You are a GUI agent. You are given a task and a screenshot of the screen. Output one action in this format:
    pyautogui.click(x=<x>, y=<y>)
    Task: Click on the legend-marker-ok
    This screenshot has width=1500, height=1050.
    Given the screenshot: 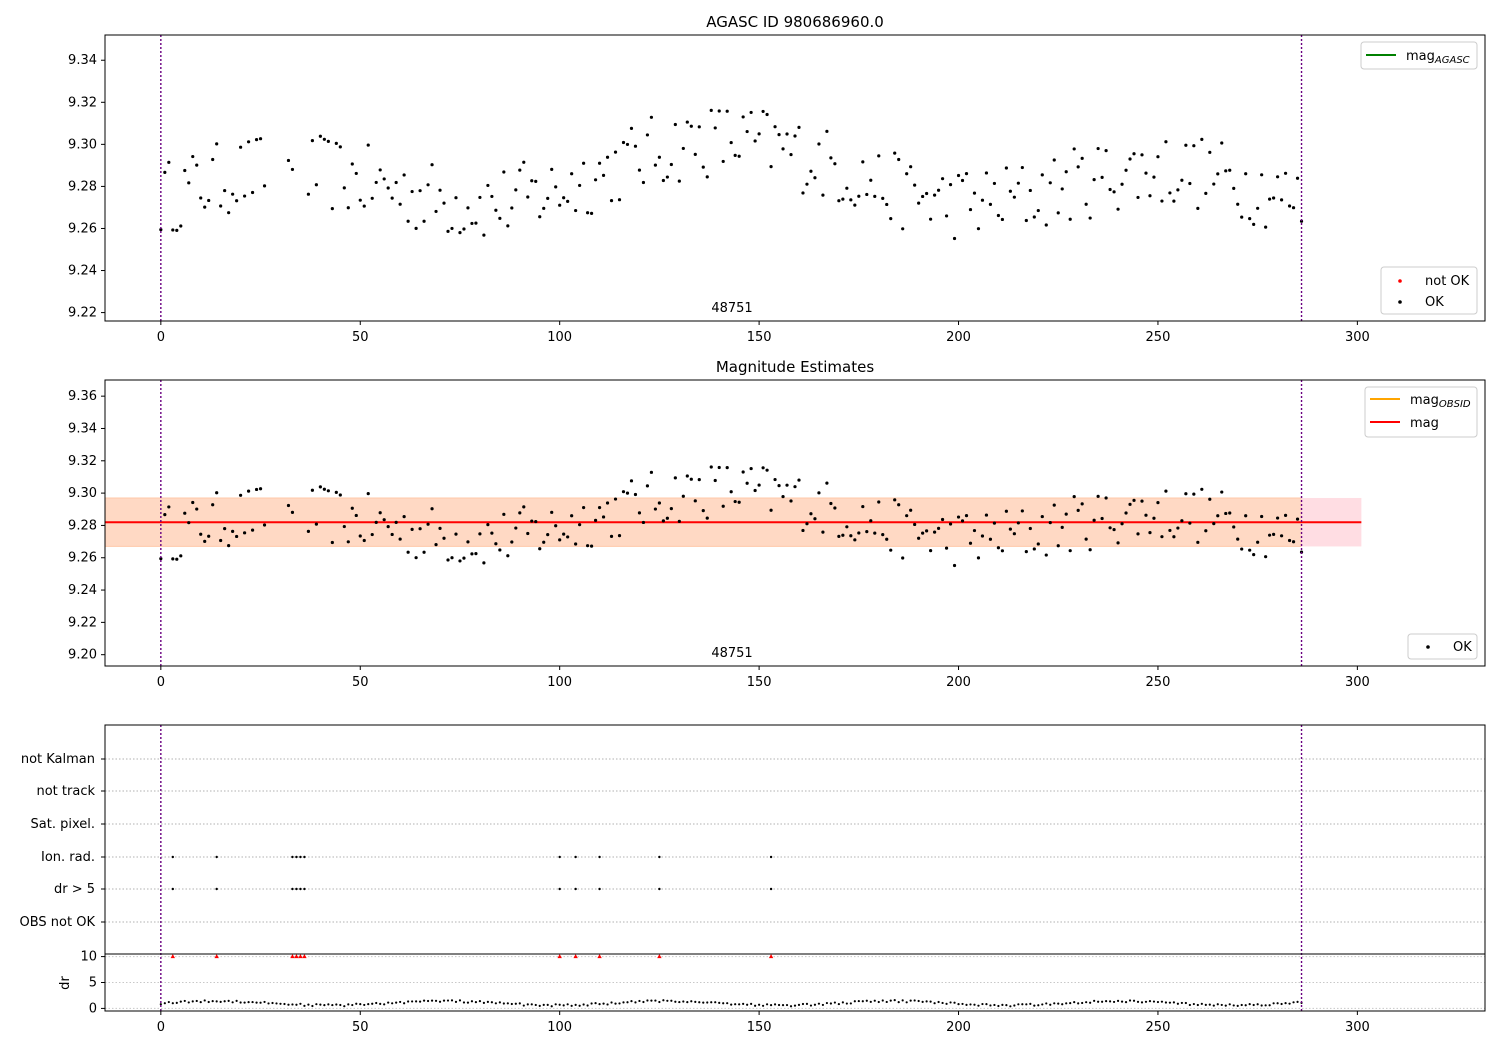 What is the action you would take?
    pyautogui.click(x=1400, y=302)
    